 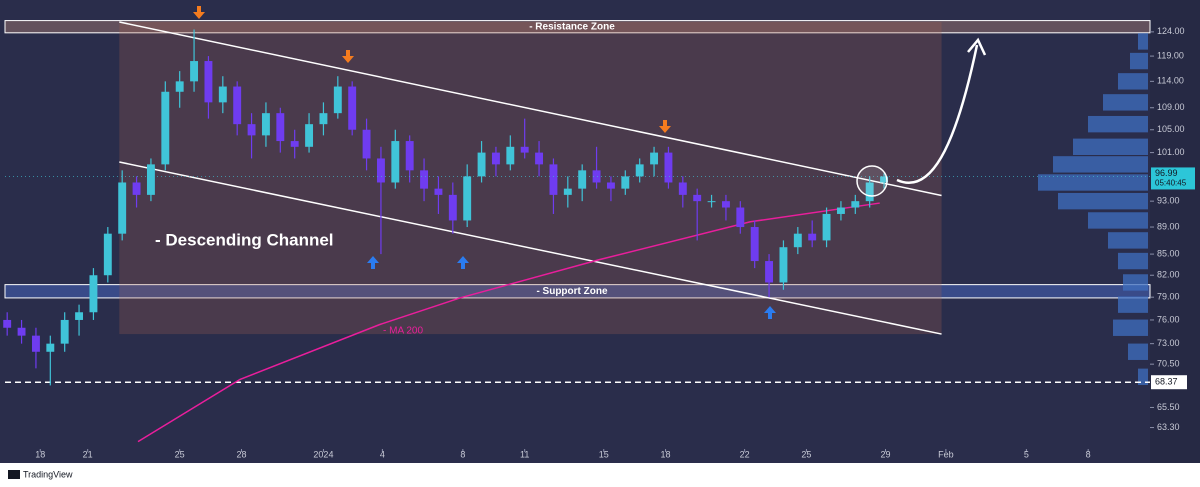 I want to click on last-price-box, so click(x=1173, y=178).